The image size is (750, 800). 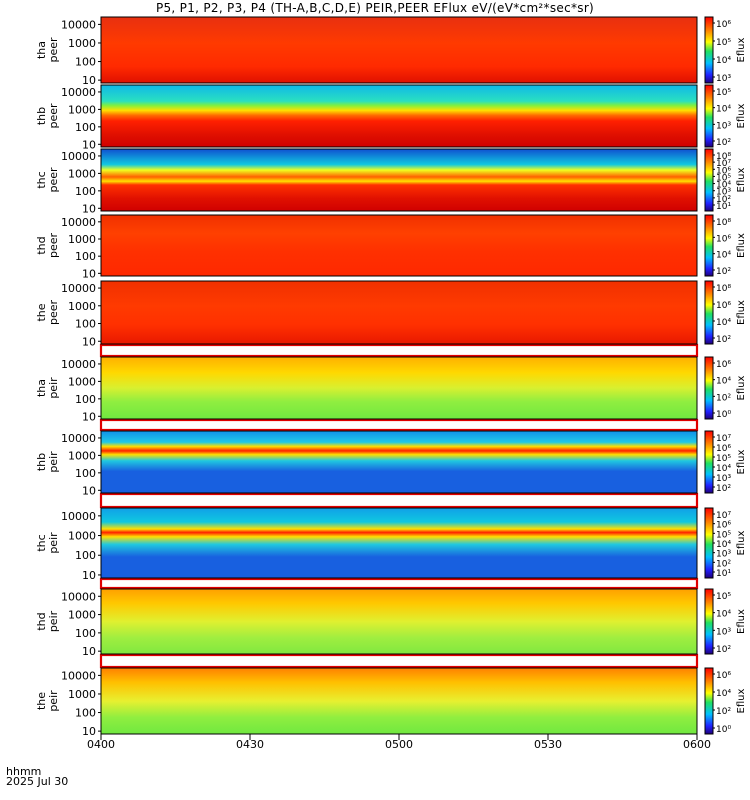 I want to click on panel-thd-peir-frame, so click(x=399, y=621).